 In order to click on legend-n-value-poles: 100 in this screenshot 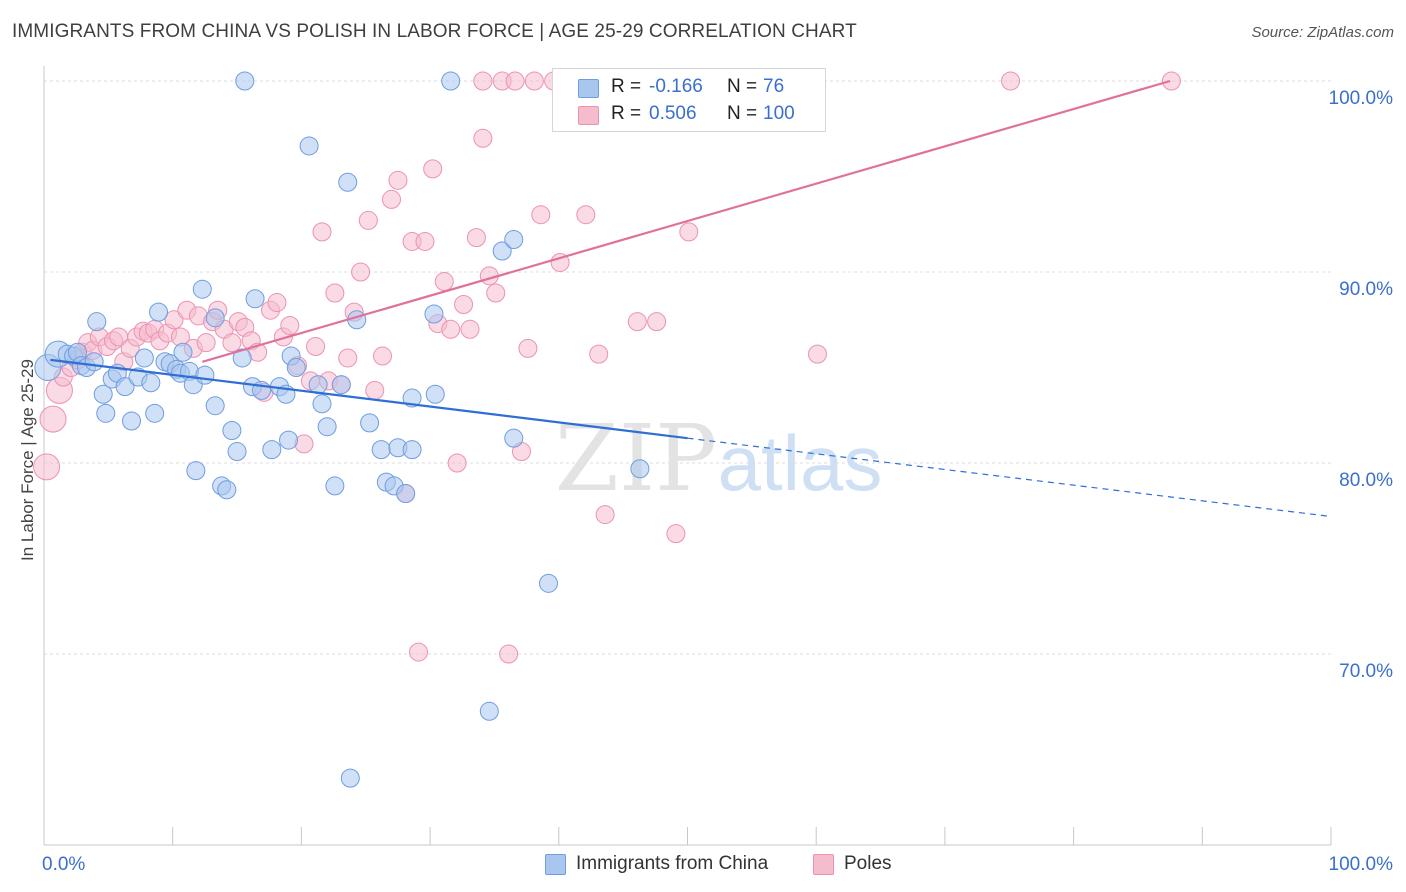, I will do `click(779, 113)`.